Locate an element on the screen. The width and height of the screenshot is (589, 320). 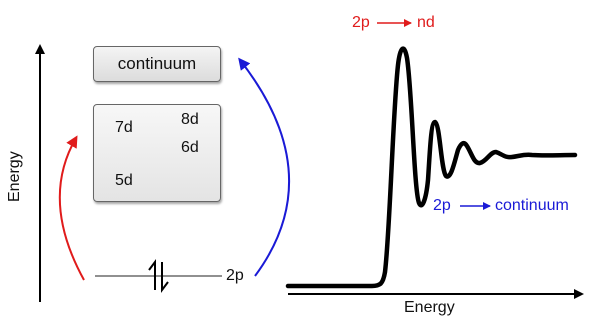
electron-spin-up is located at coordinates (152, 274).